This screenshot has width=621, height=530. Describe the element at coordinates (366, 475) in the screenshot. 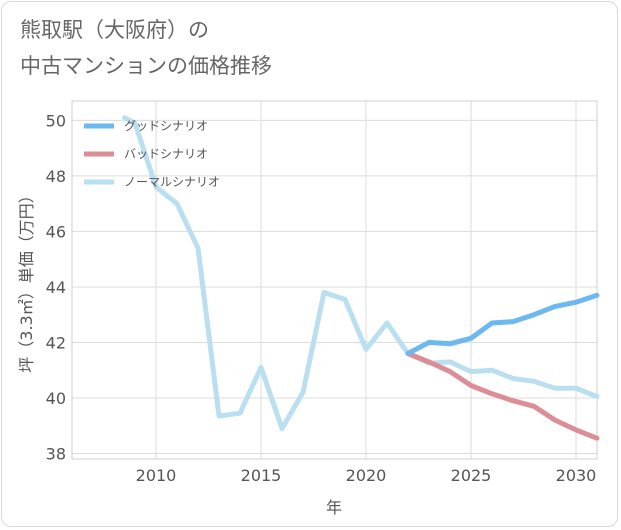

I see `x-tick-label: 2020` at that location.